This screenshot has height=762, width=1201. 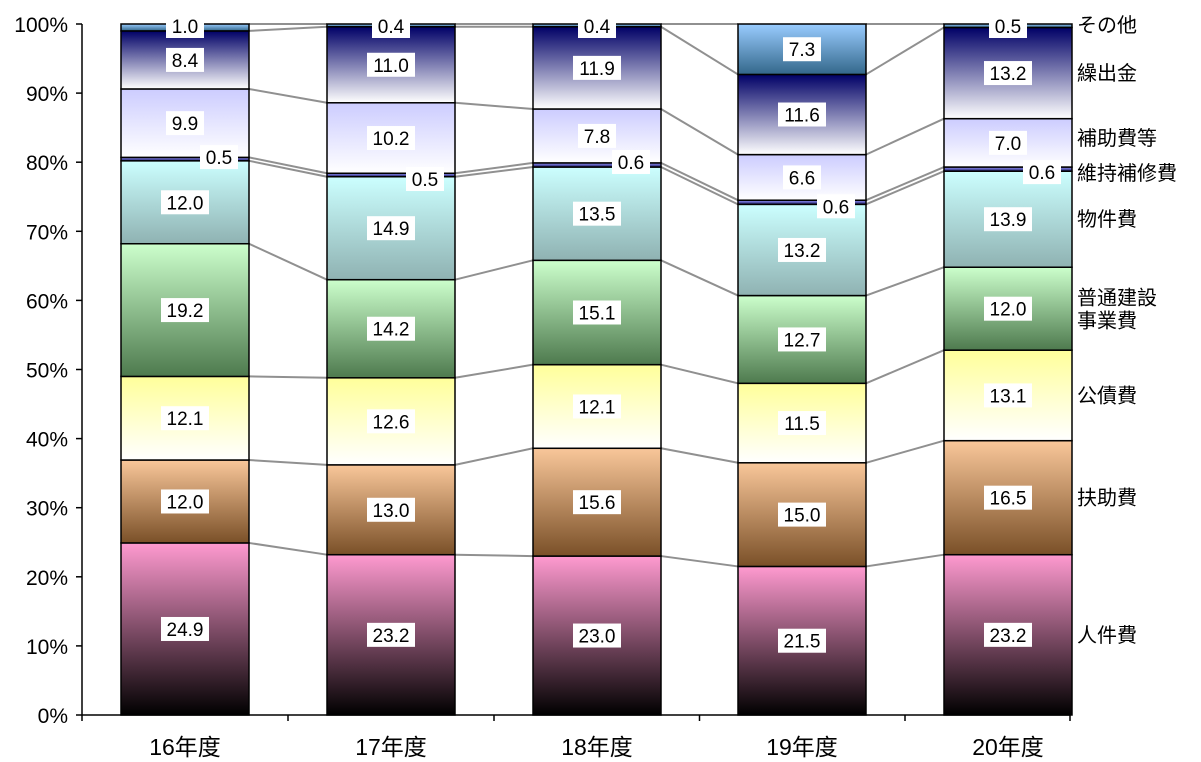 I want to click on data-label-text: 21.5, so click(x=802, y=642).